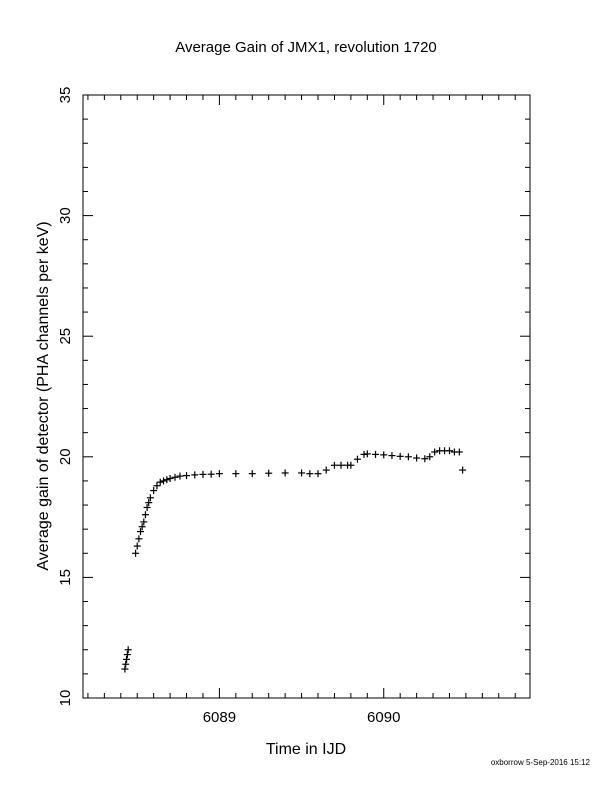  I want to click on y-tick-label: 10, so click(65, 698).